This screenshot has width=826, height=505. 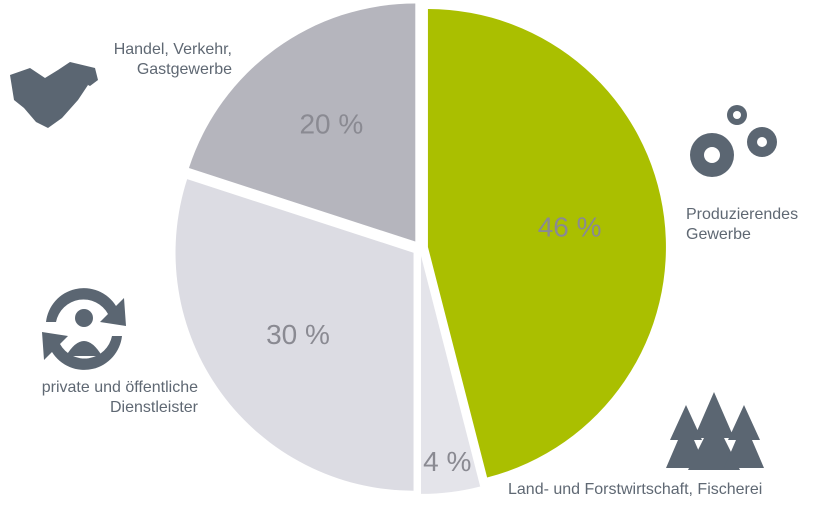 I want to click on handshake-icon, so click(x=54, y=95).